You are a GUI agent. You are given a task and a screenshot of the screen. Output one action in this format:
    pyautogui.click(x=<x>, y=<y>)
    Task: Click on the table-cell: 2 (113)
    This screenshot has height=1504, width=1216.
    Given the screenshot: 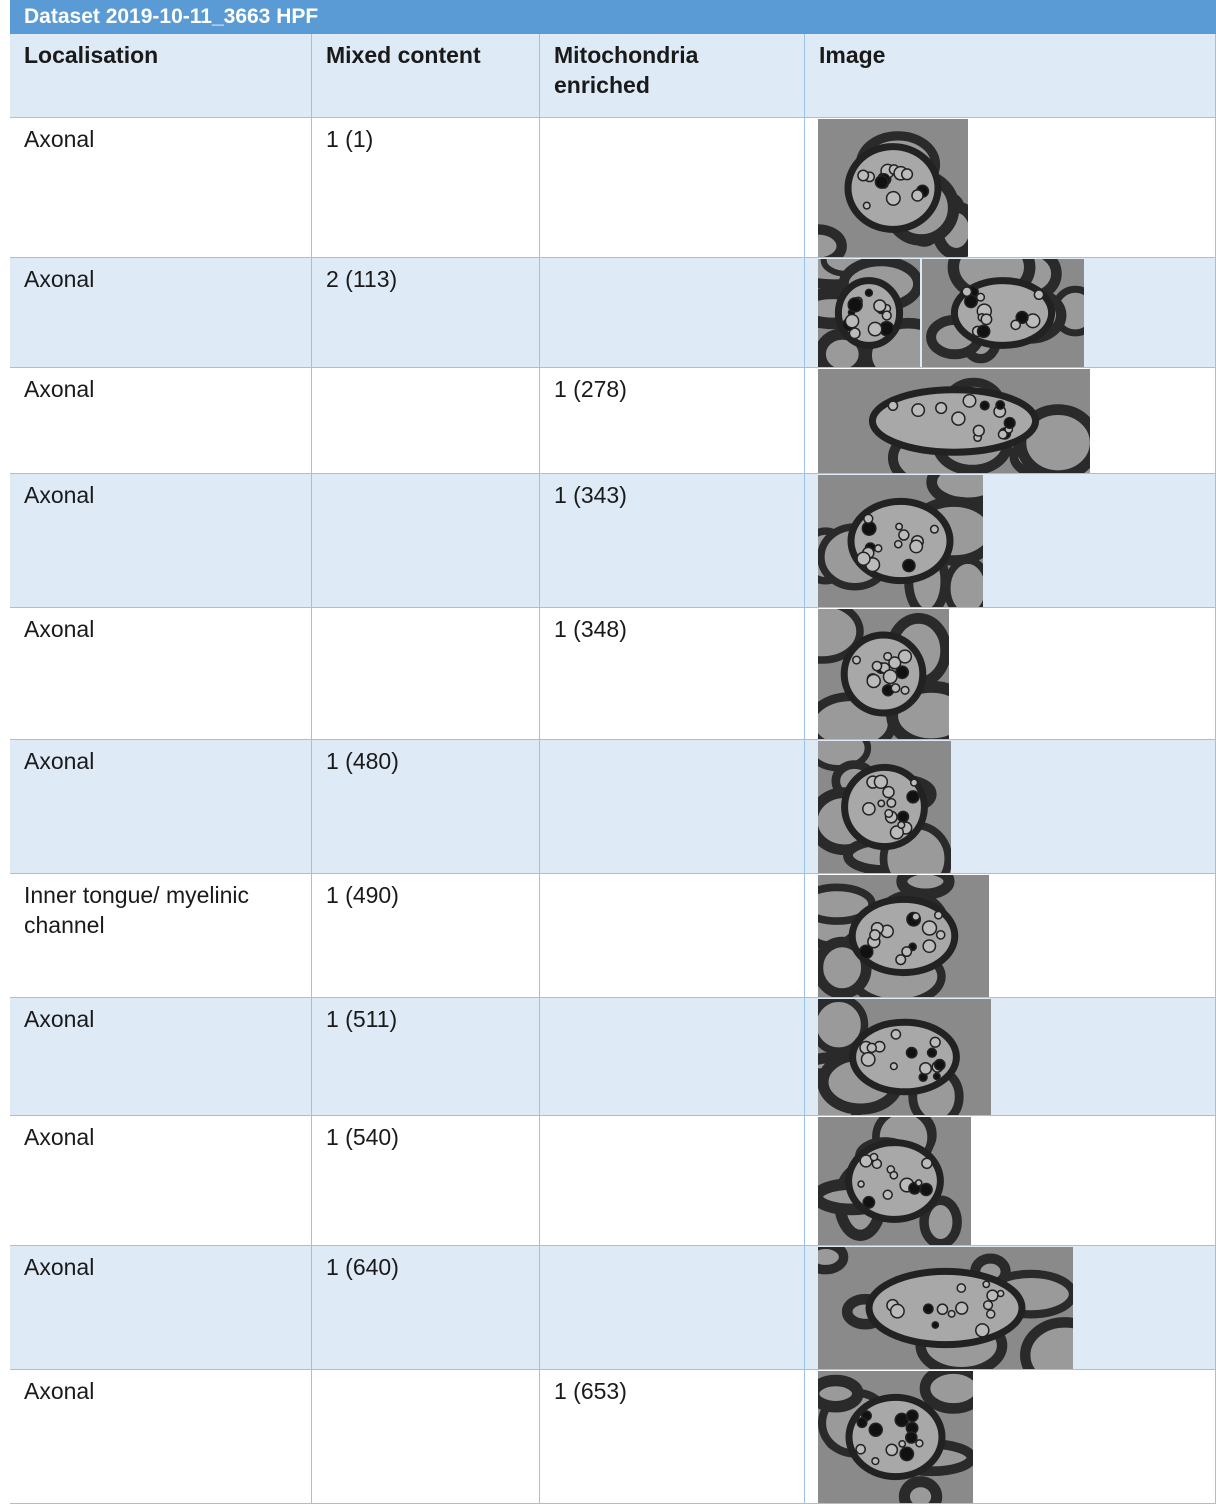 What is the action you would take?
    pyautogui.click(x=426, y=313)
    